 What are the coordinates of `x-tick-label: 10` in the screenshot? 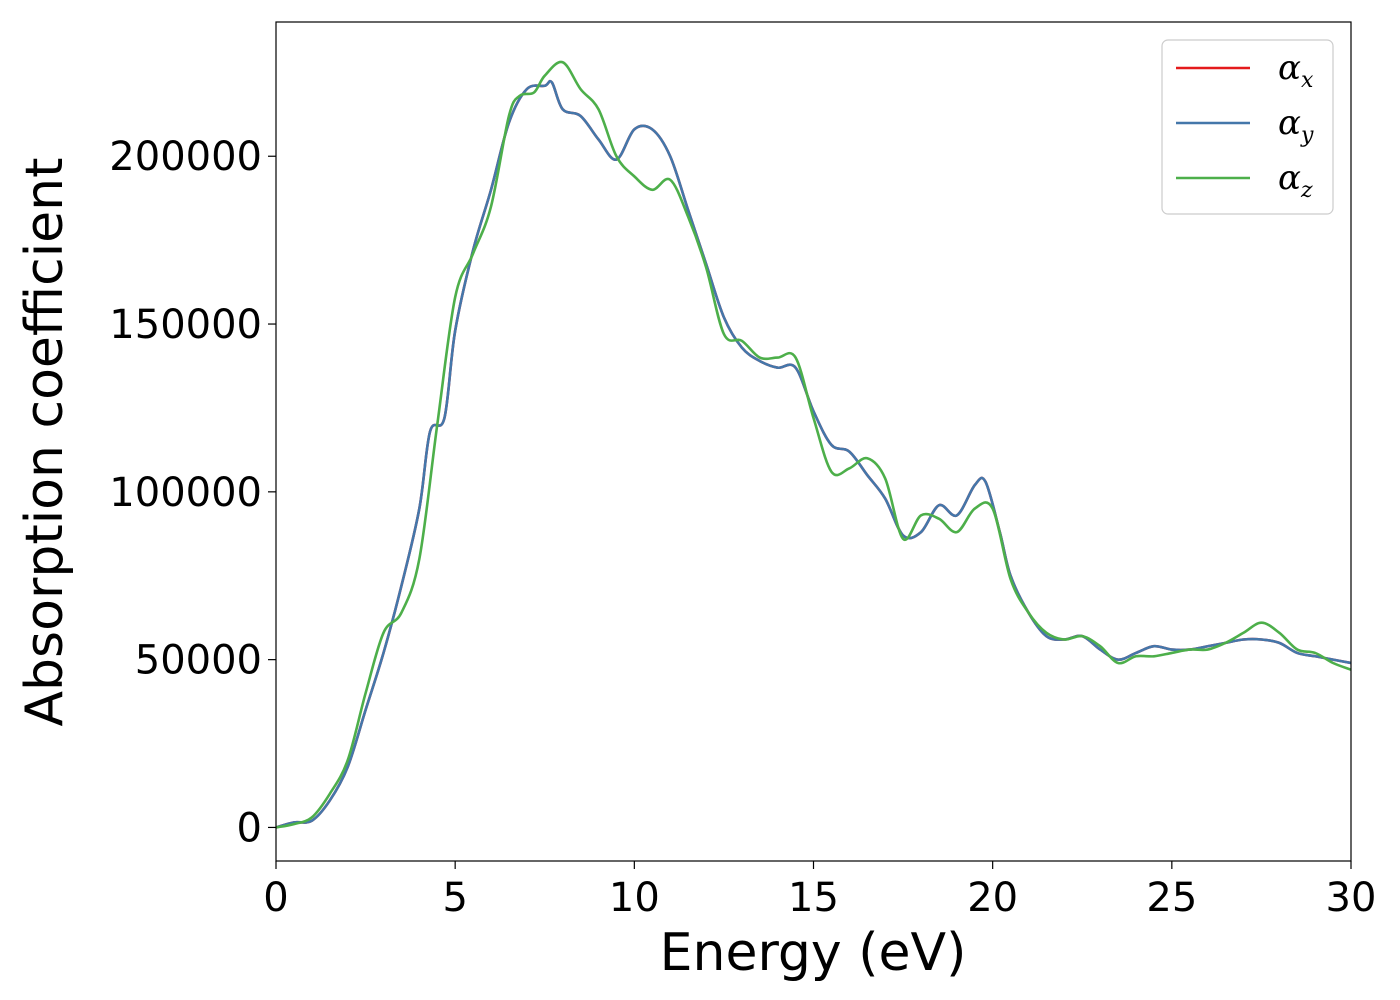 It's located at (634, 898).